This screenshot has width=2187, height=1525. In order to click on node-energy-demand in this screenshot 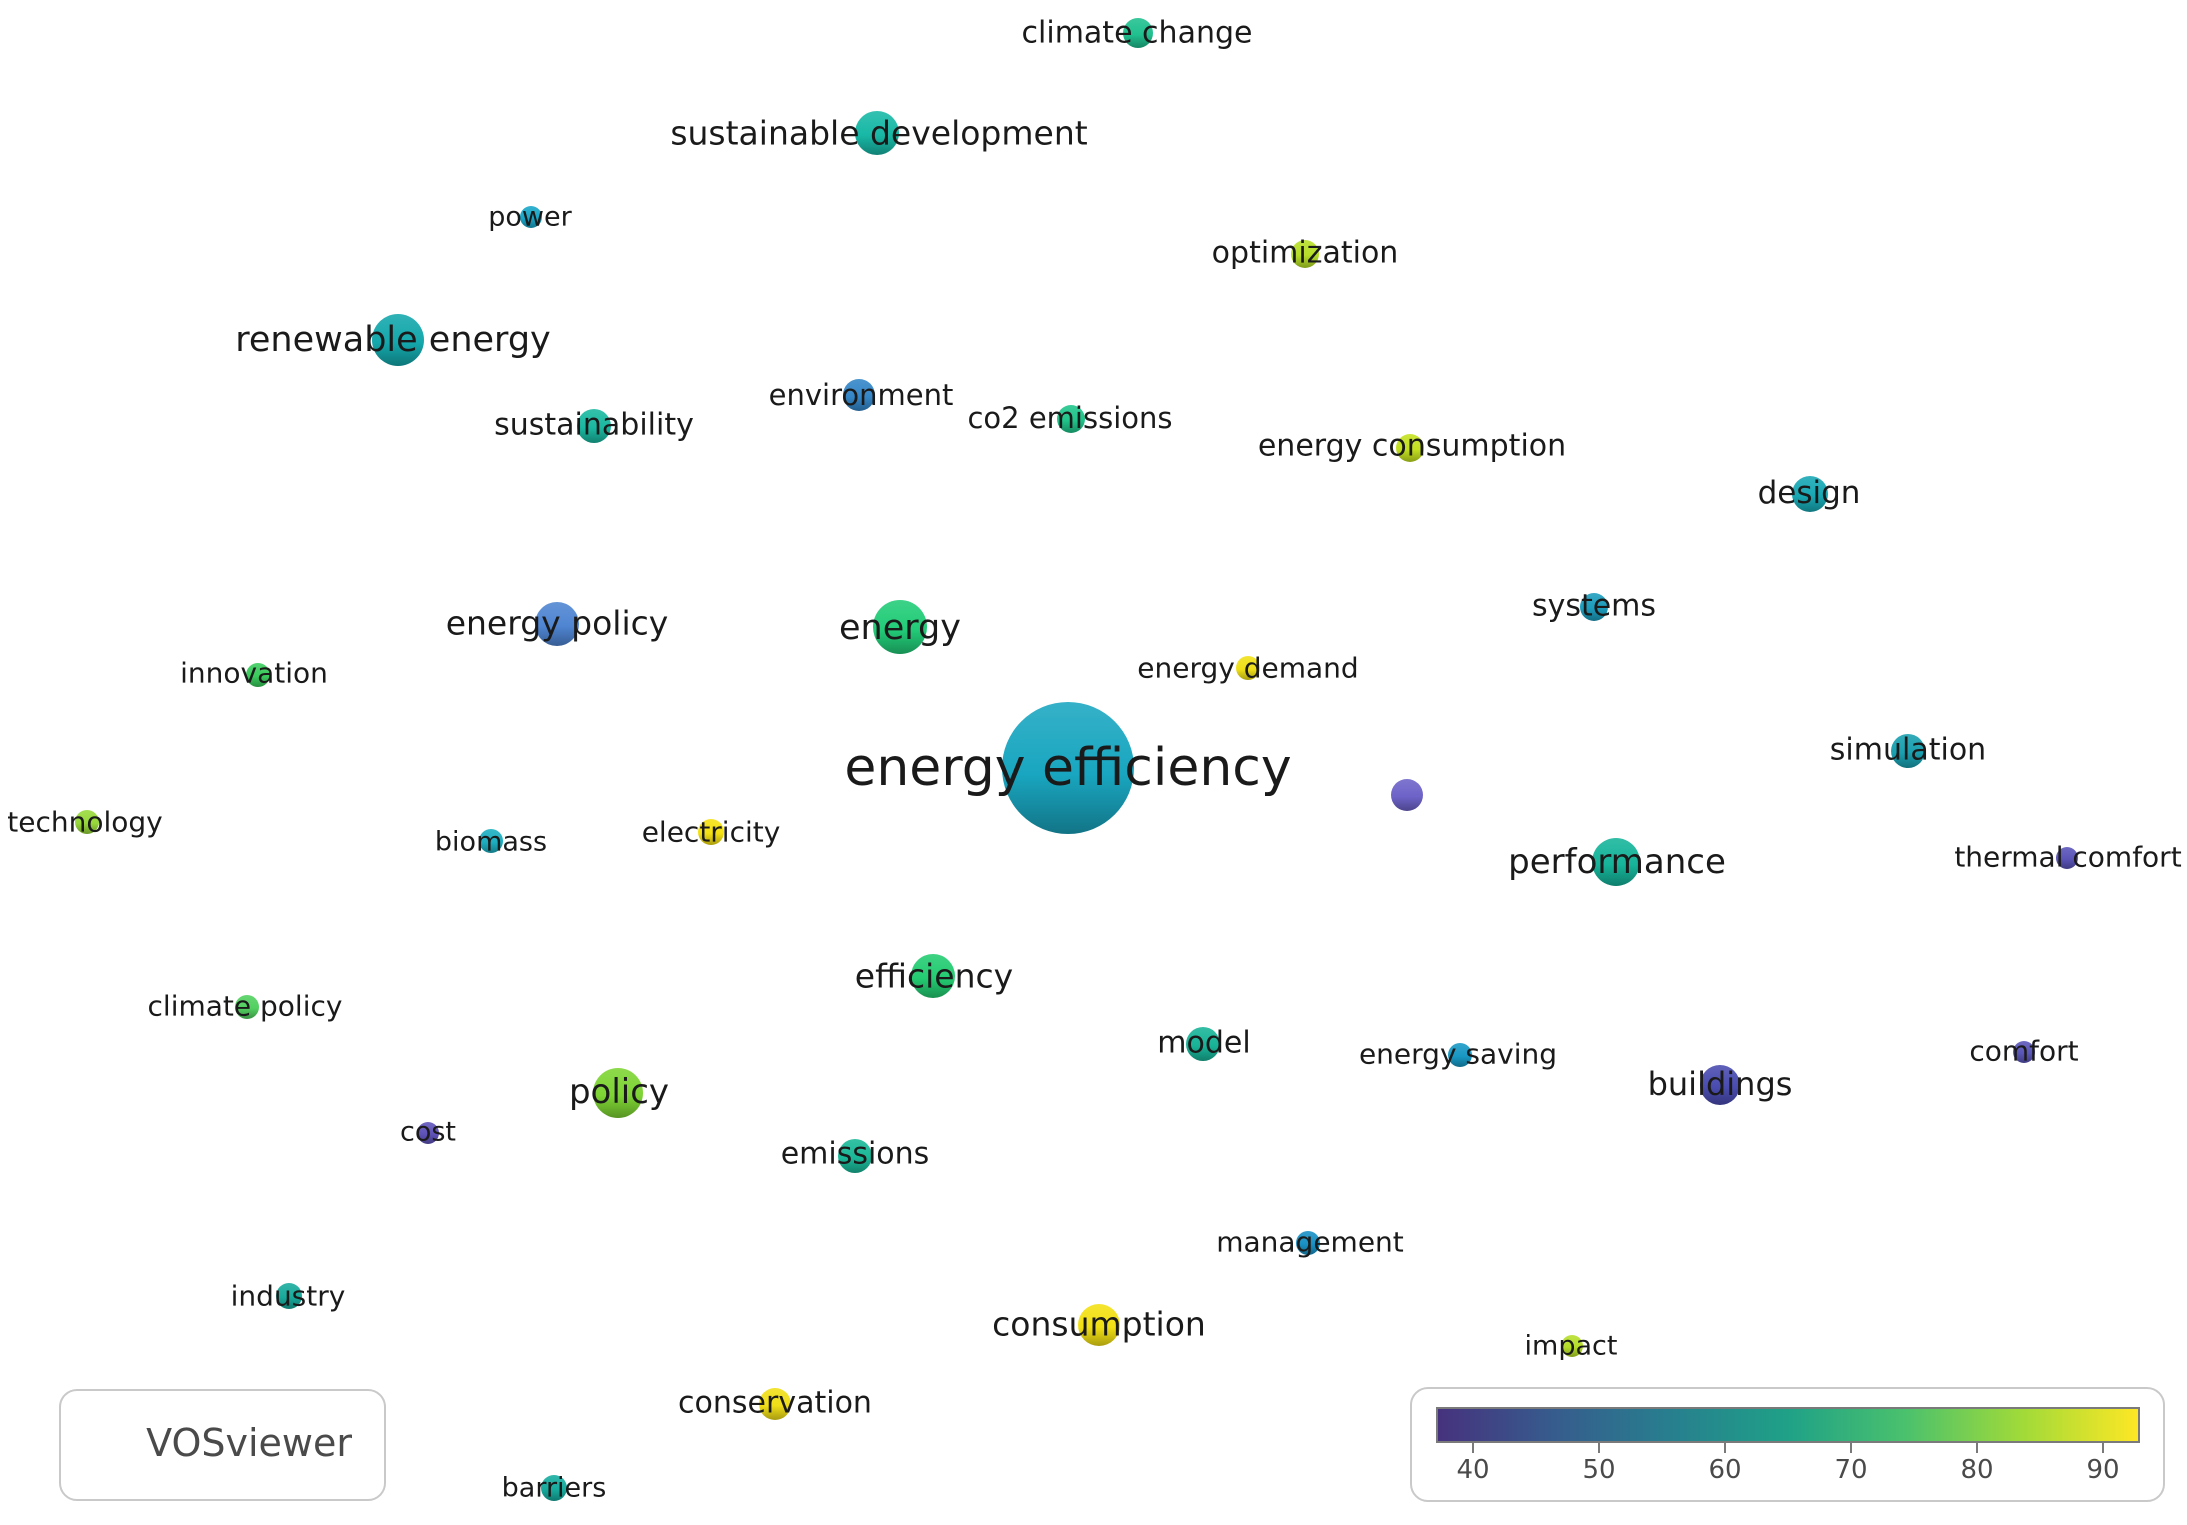, I will do `click(1248, 668)`.